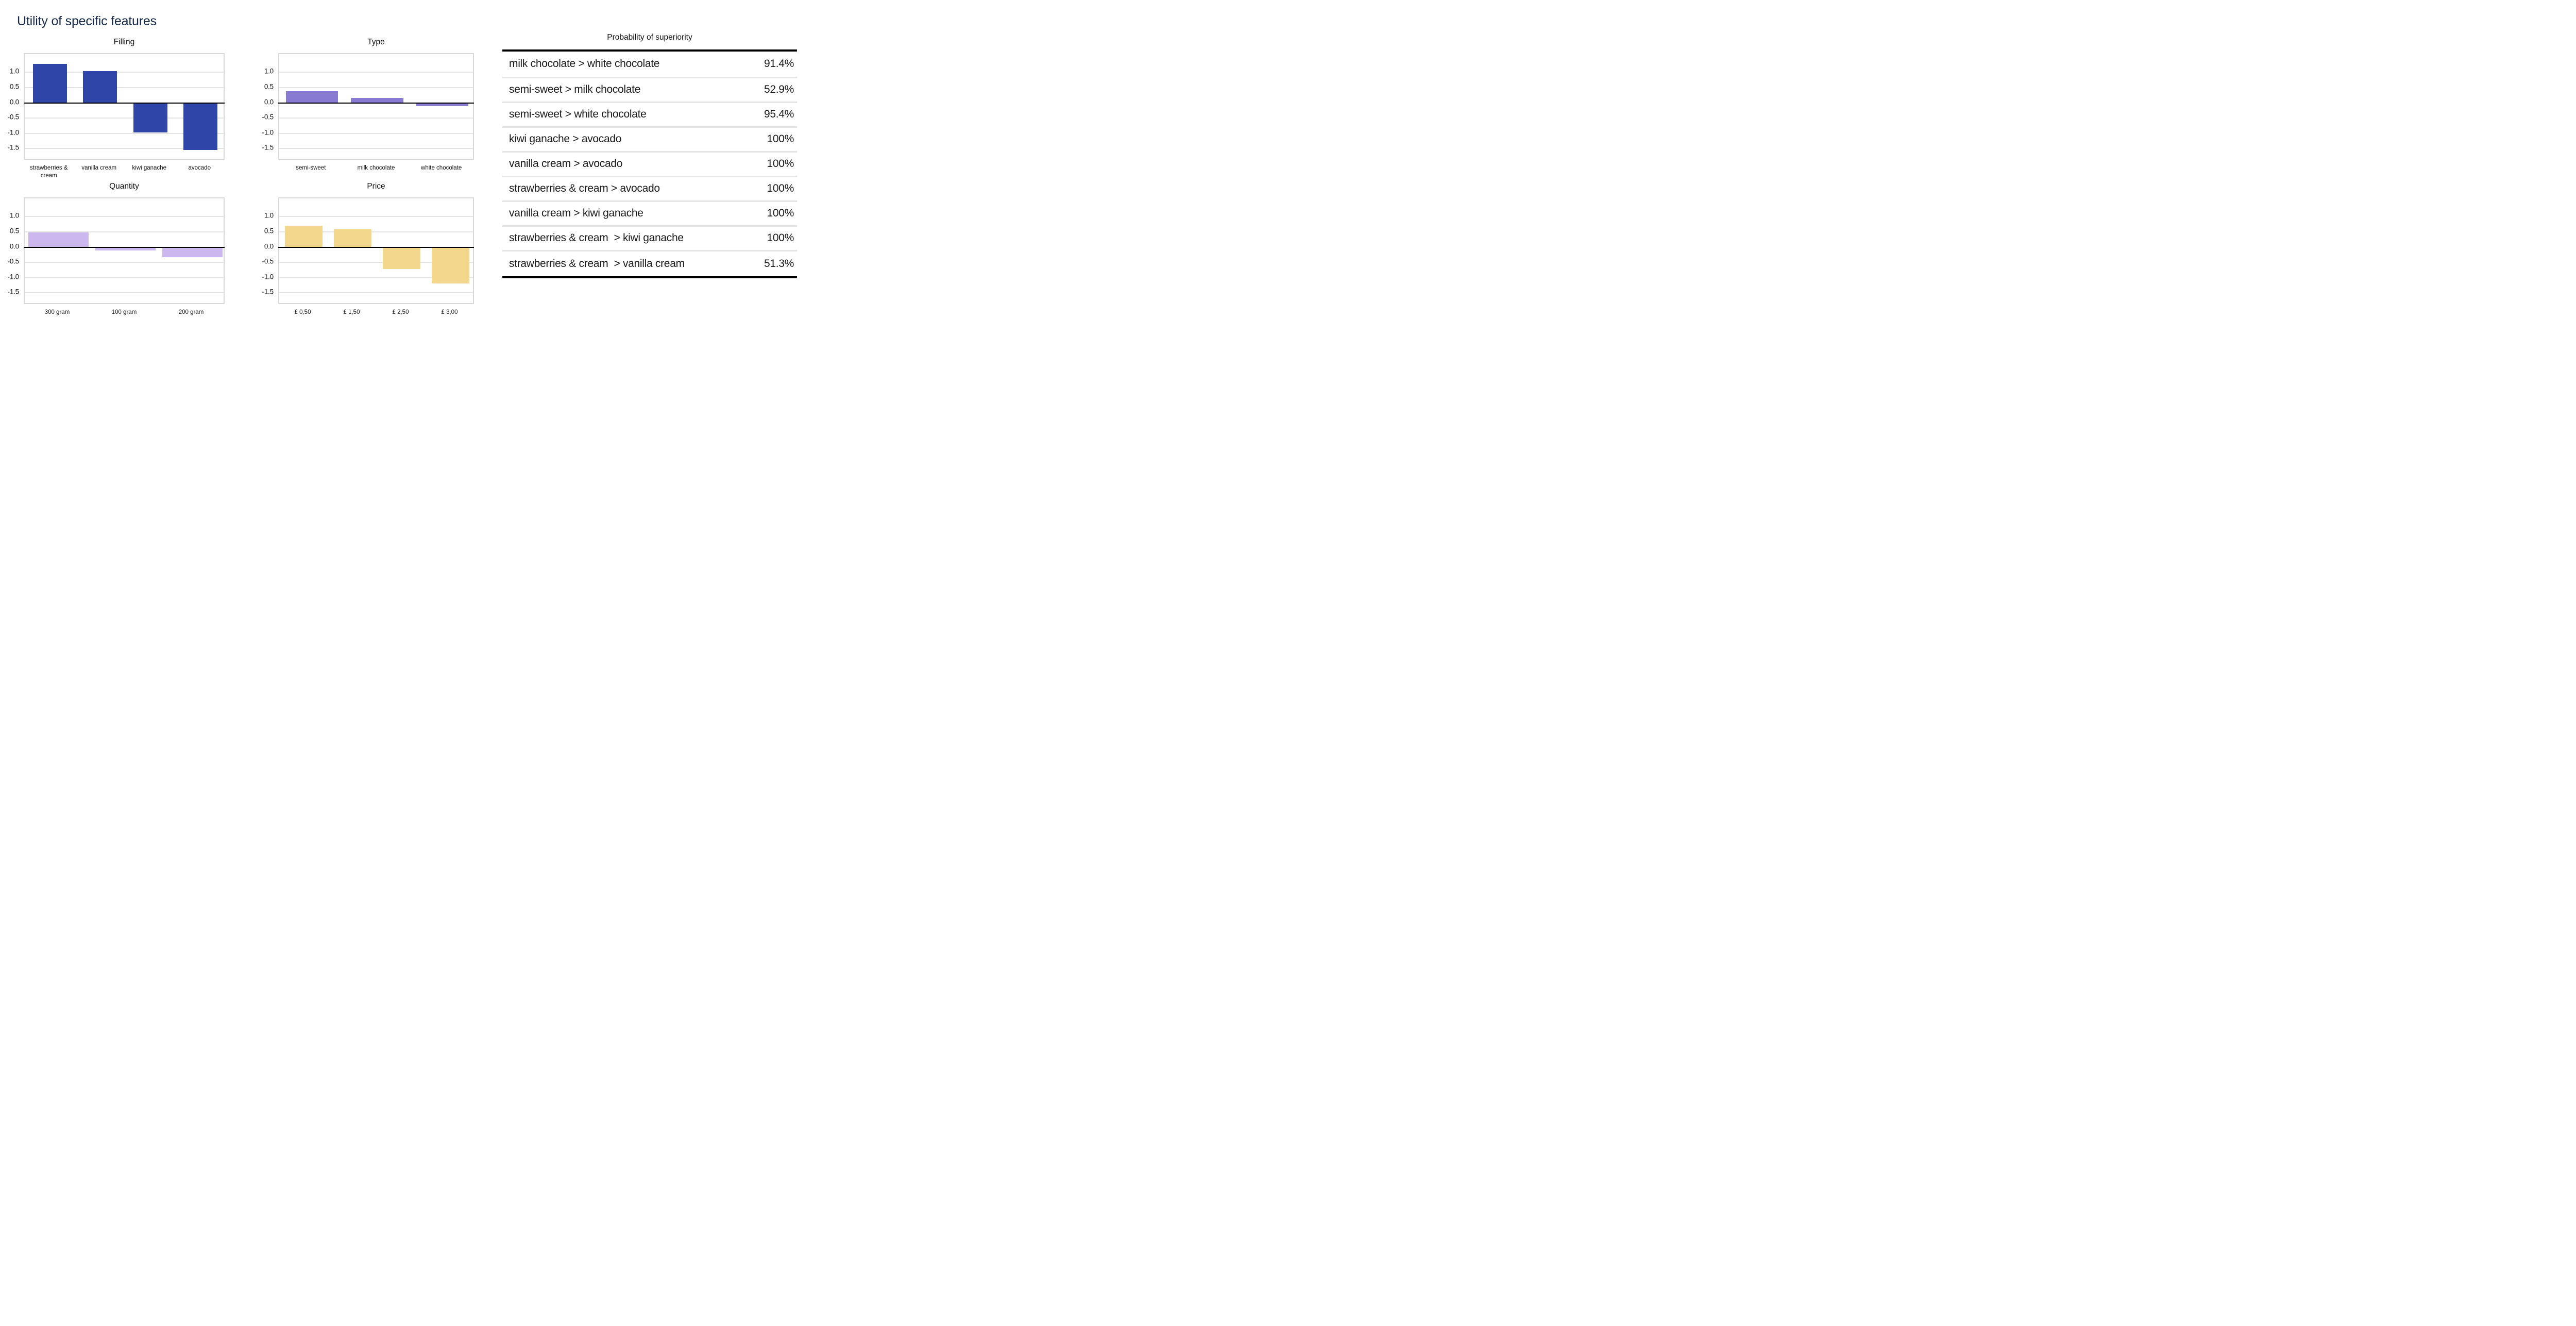  I want to click on table-row: strawberries & cream > avocado 100%, so click(649, 189).